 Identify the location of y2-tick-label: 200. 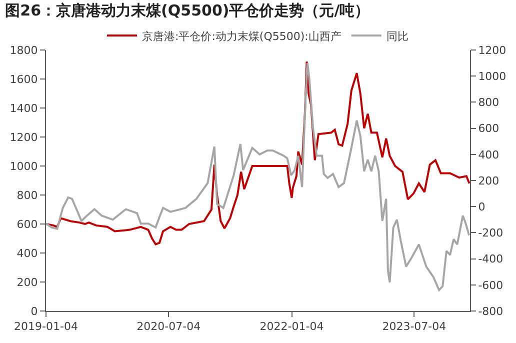
(489, 181).